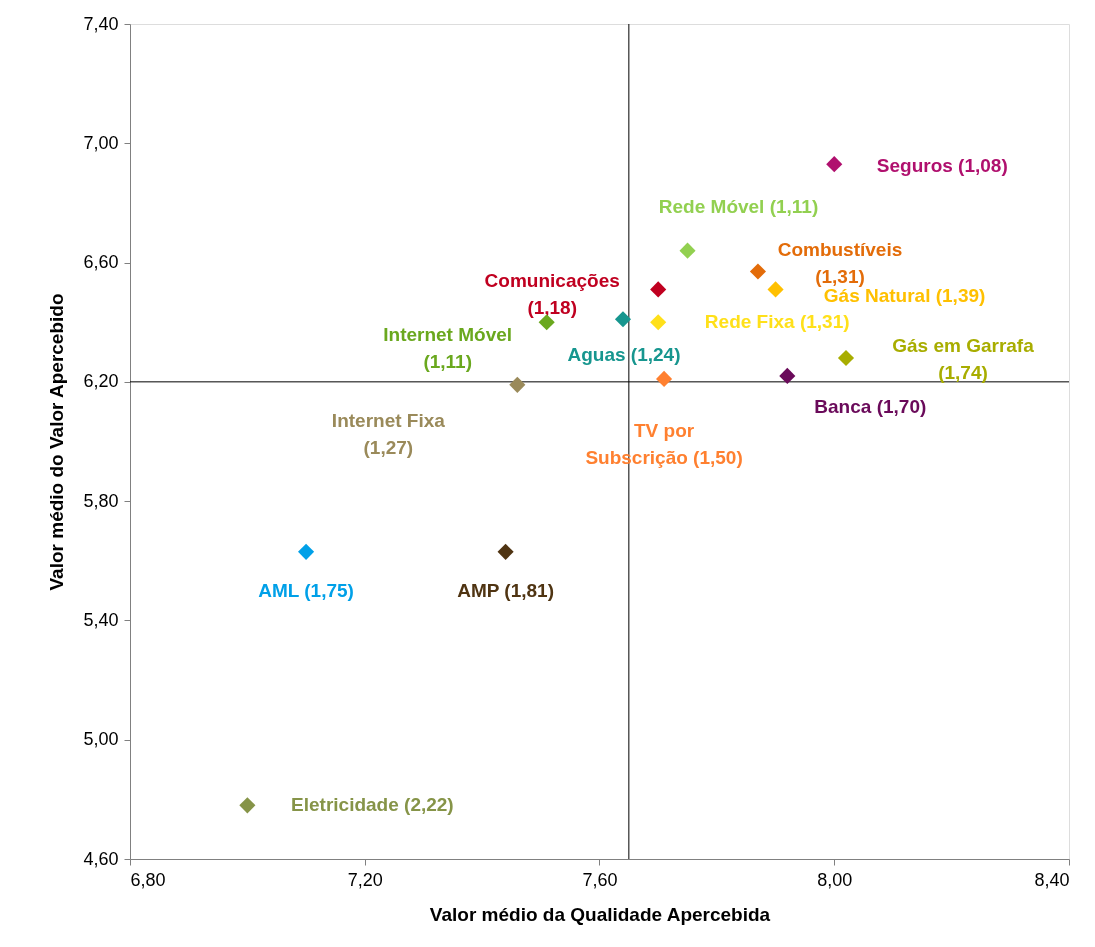  Describe the element at coordinates (101, 381) in the screenshot. I see `y-tick-label: 6,20` at that location.